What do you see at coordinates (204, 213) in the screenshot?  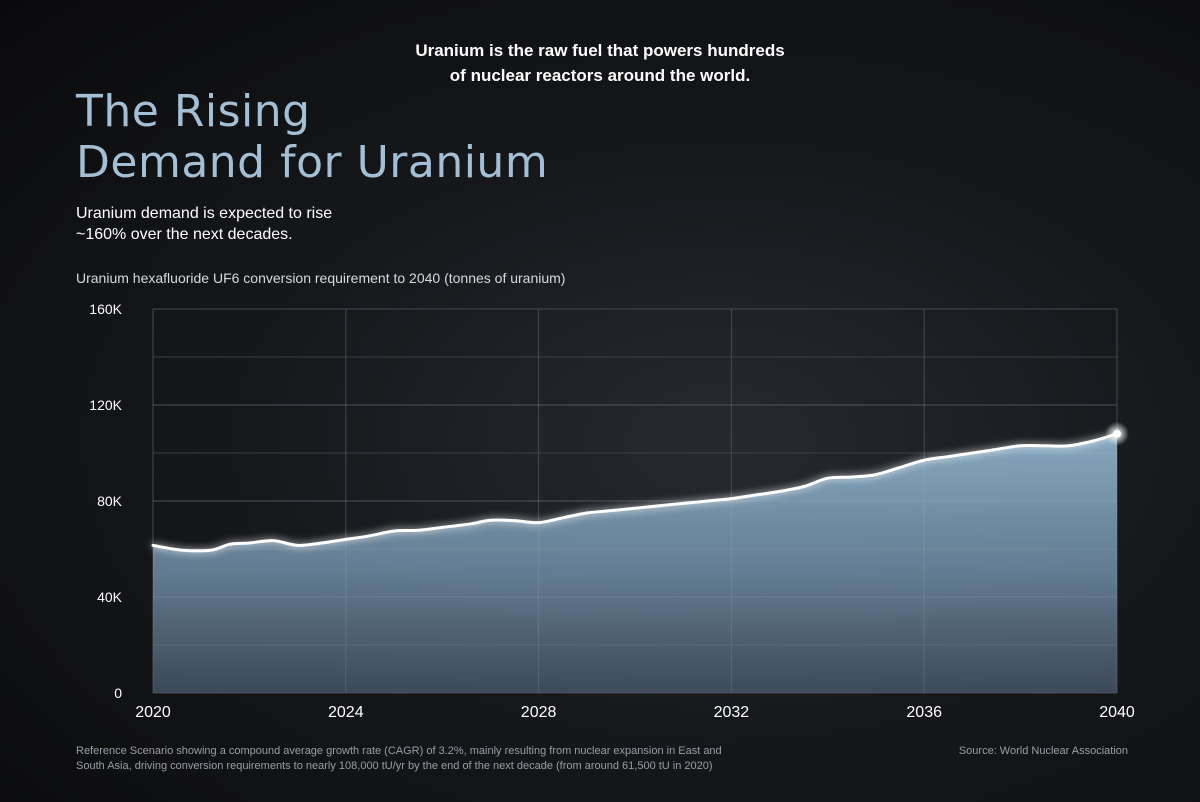 I see `subtitle-line-1: Uranium demand is expected to rise` at bounding box center [204, 213].